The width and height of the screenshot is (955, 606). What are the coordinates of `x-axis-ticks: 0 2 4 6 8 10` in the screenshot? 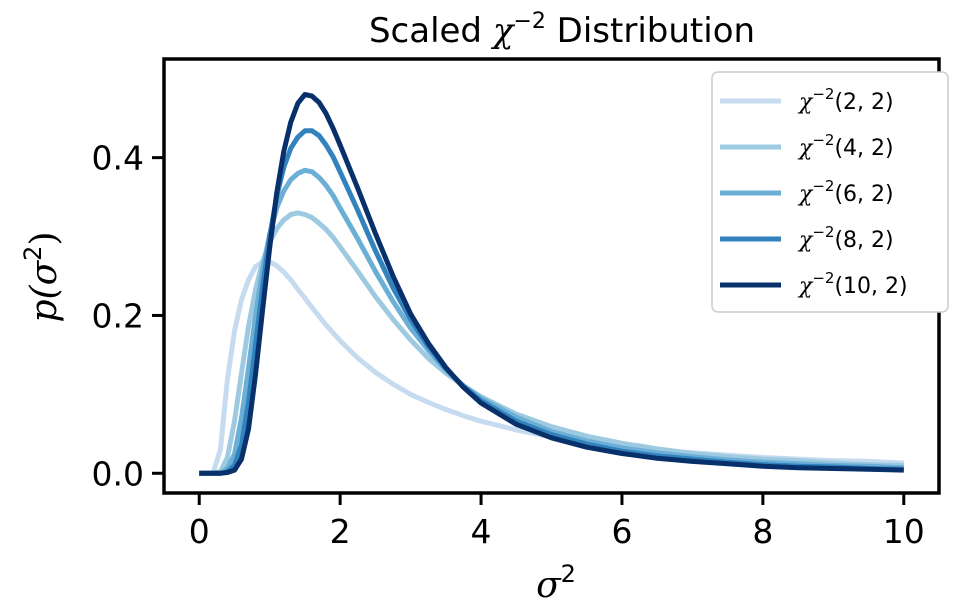 It's located at (557, 522).